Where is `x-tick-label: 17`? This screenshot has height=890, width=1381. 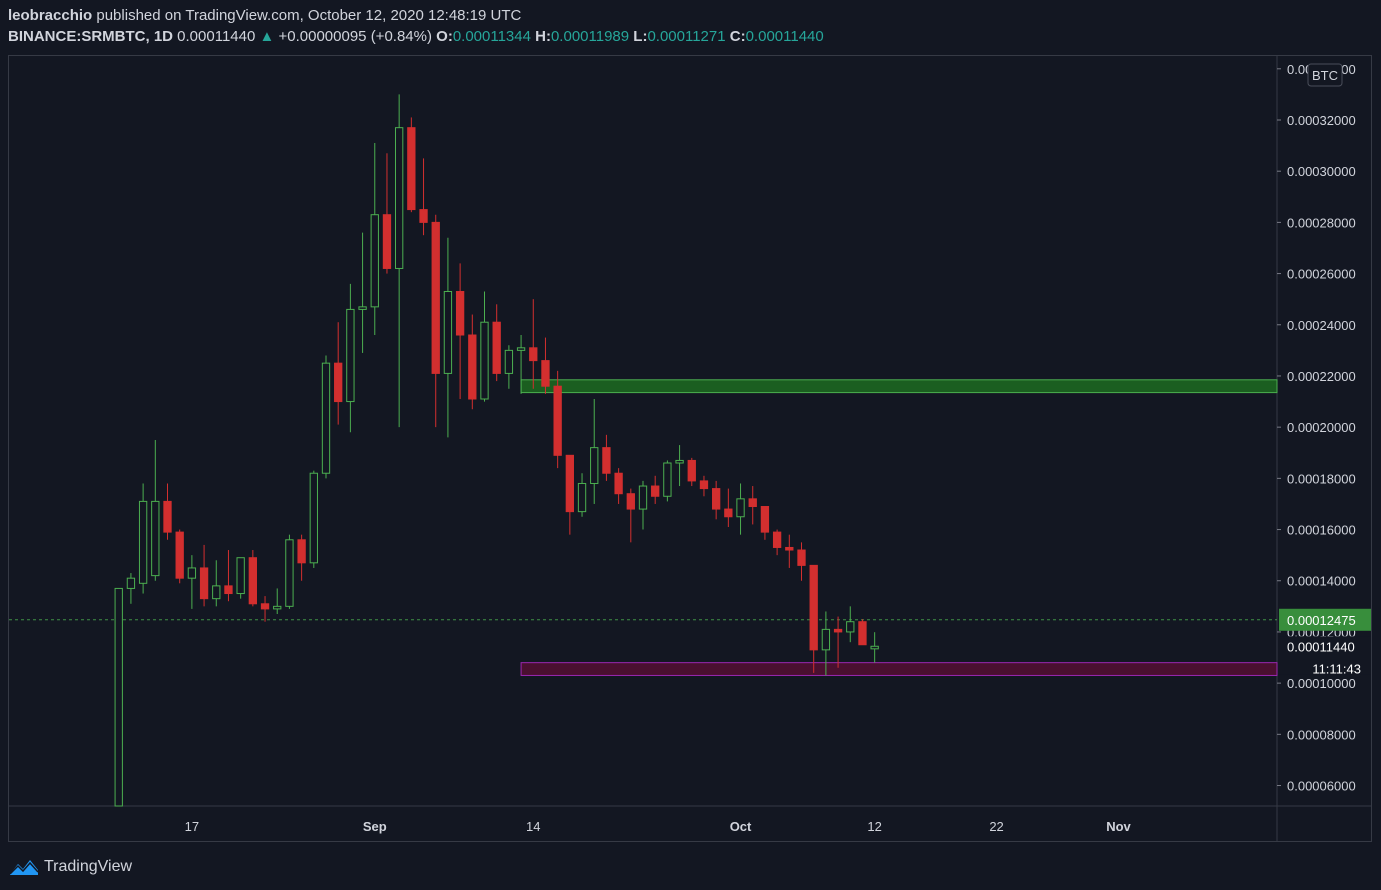 x-tick-label: 17 is located at coordinates (192, 826).